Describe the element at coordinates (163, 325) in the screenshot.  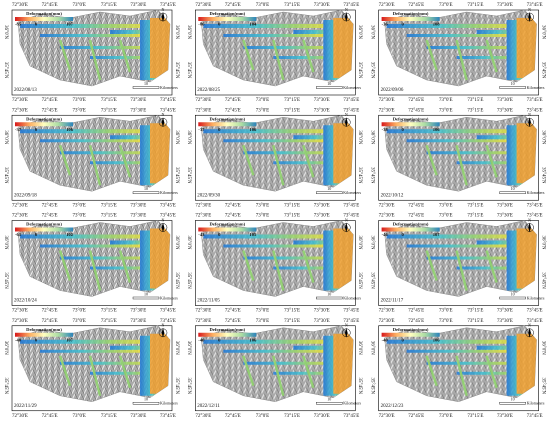
I see `north-label: N` at that location.